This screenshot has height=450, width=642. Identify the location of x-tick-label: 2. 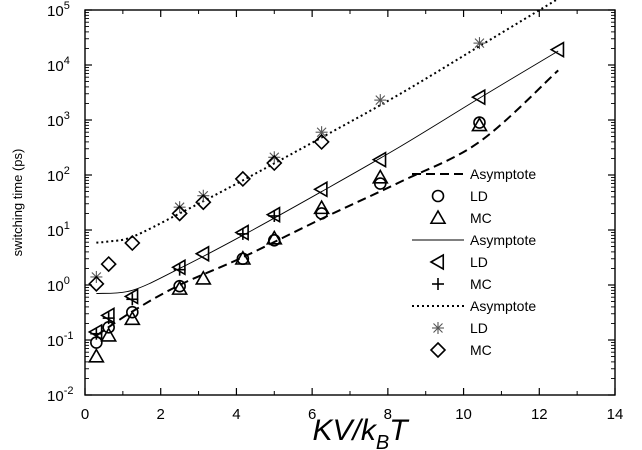
(161, 414).